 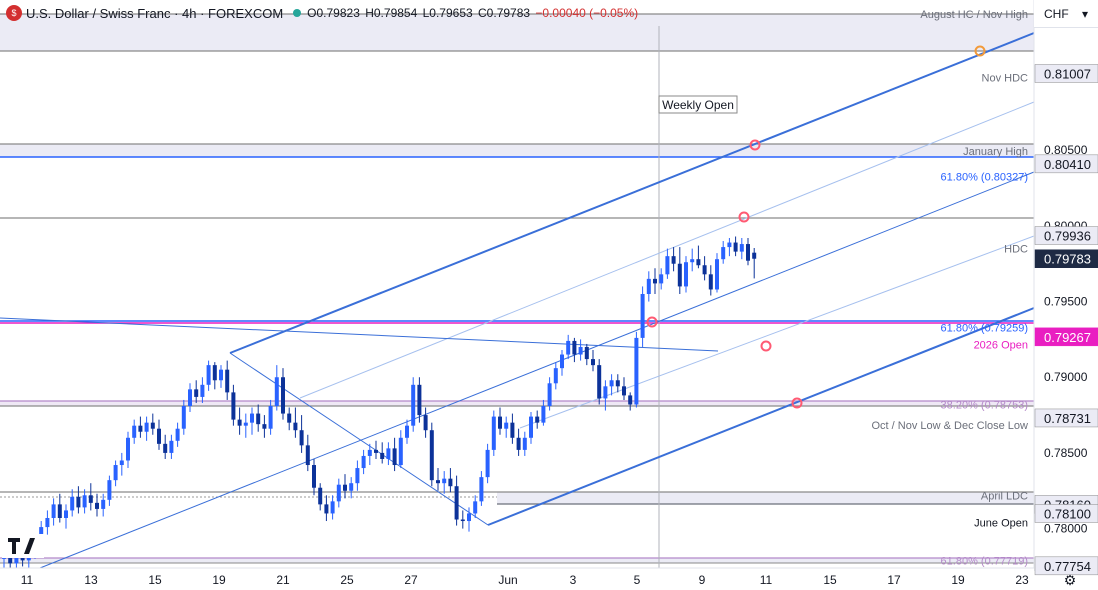 I want to click on weekly-open-tag: Weekly Open, so click(x=698, y=104).